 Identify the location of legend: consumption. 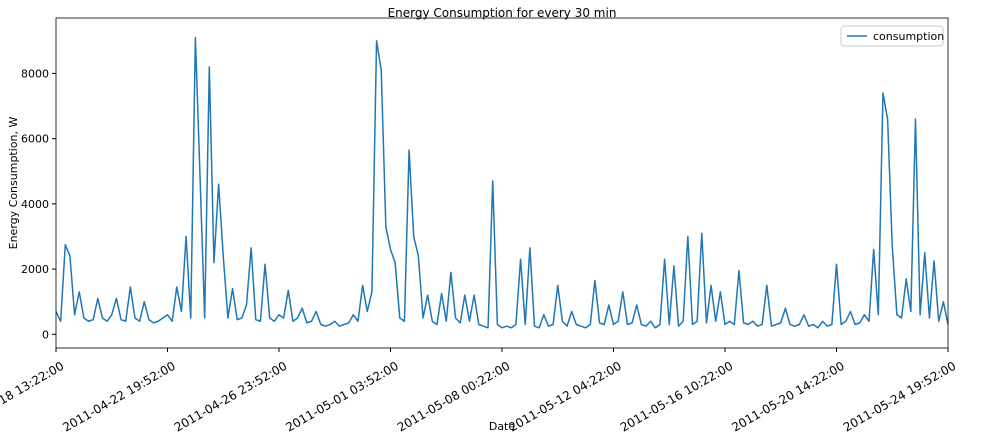
(892, 36).